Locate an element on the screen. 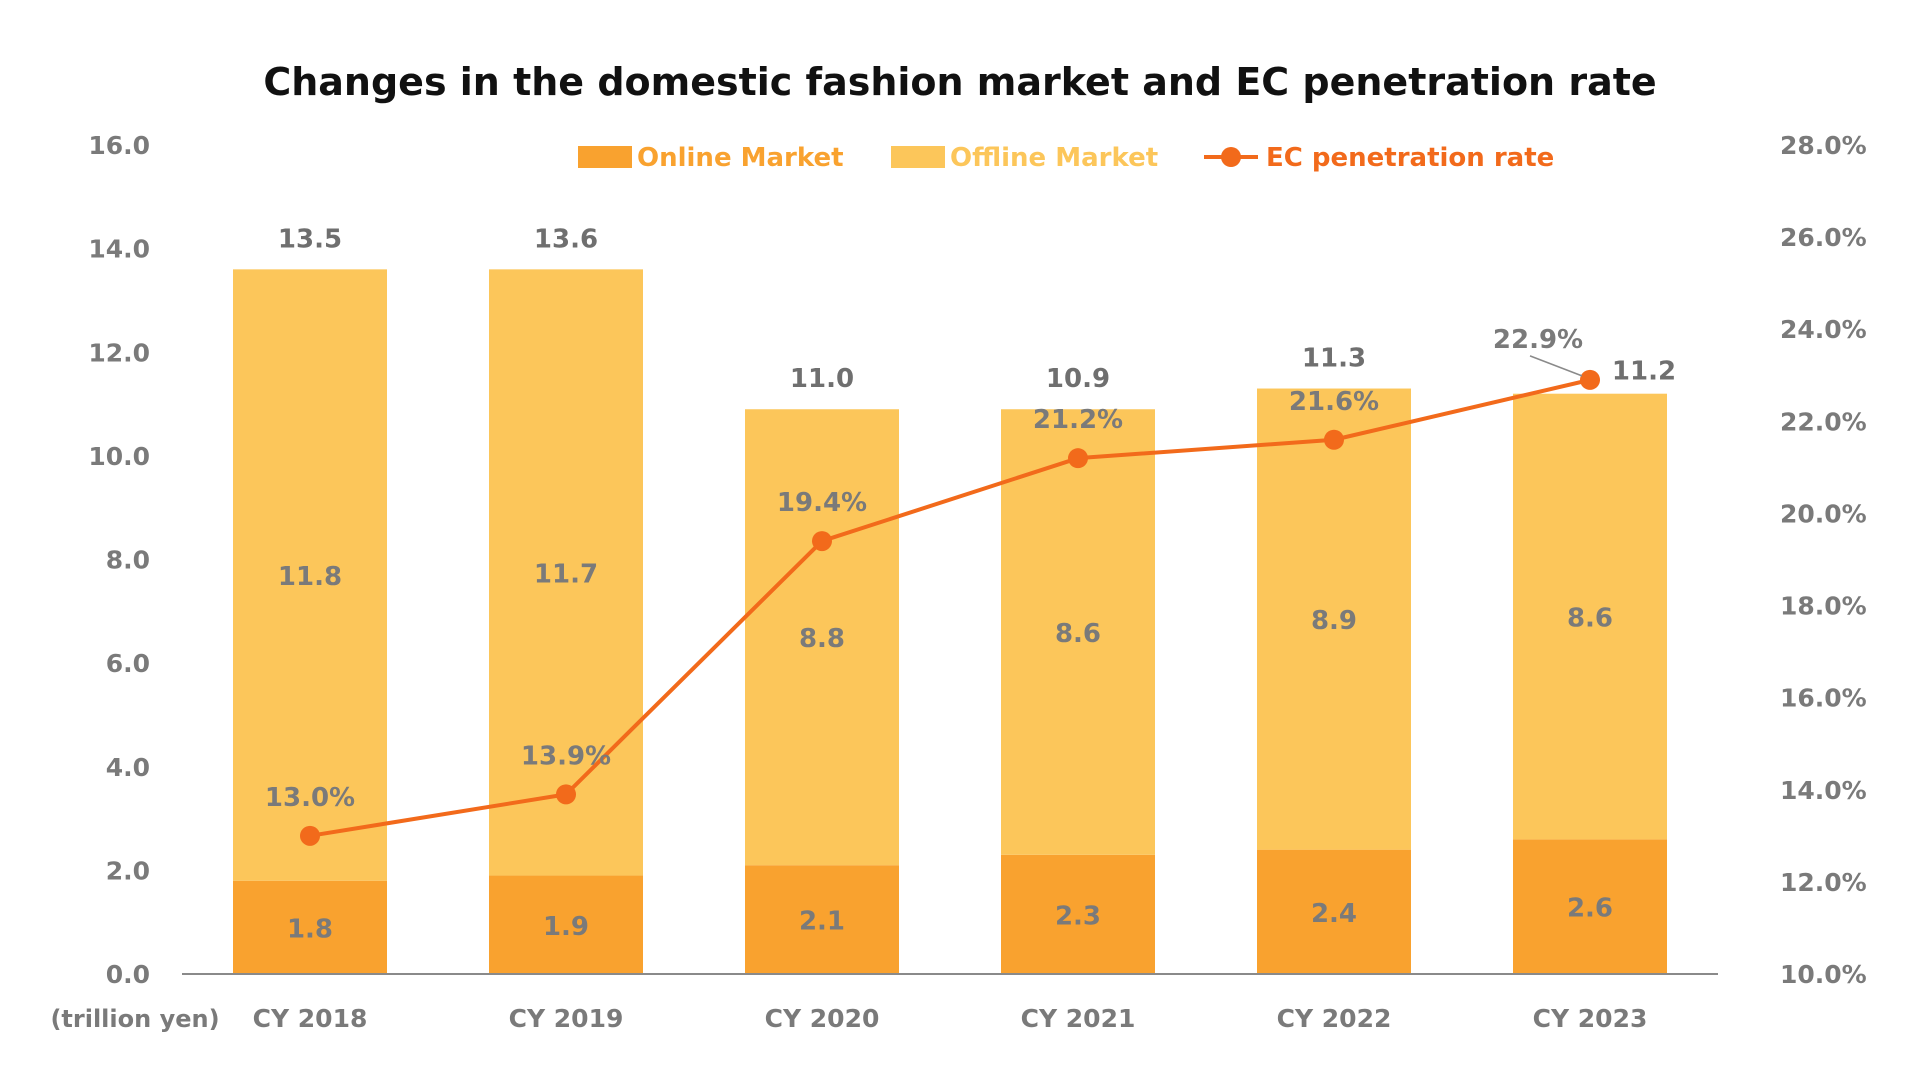 The width and height of the screenshot is (1920, 1080). rate-value-label: 13.9% is located at coordinates (566, 756).